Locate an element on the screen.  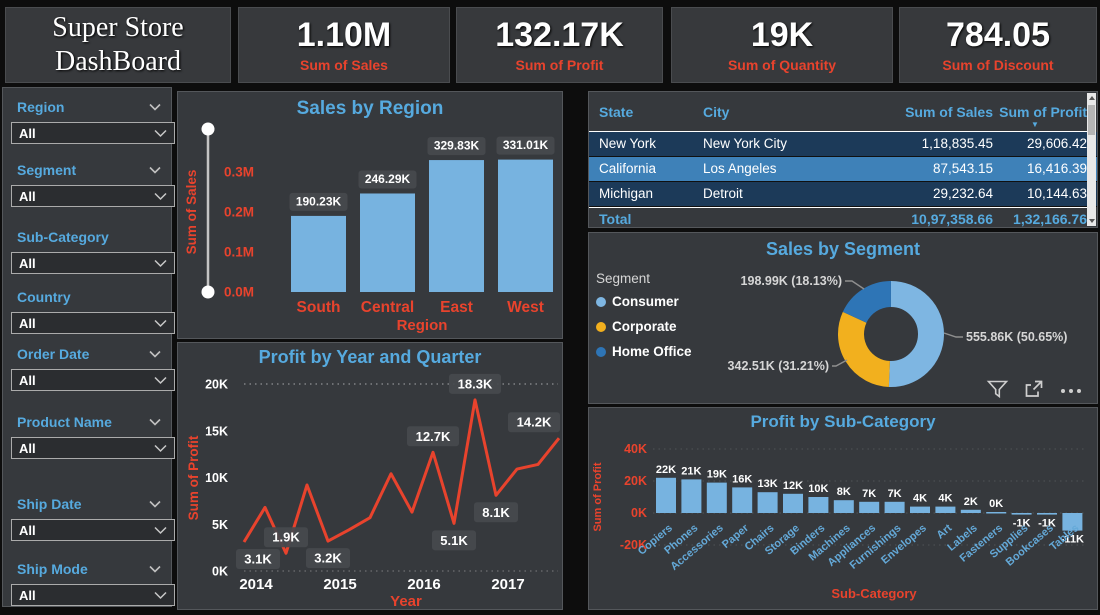
column-header-sum-of-sales: Sum of Sales is located at coordinates (920, 112).